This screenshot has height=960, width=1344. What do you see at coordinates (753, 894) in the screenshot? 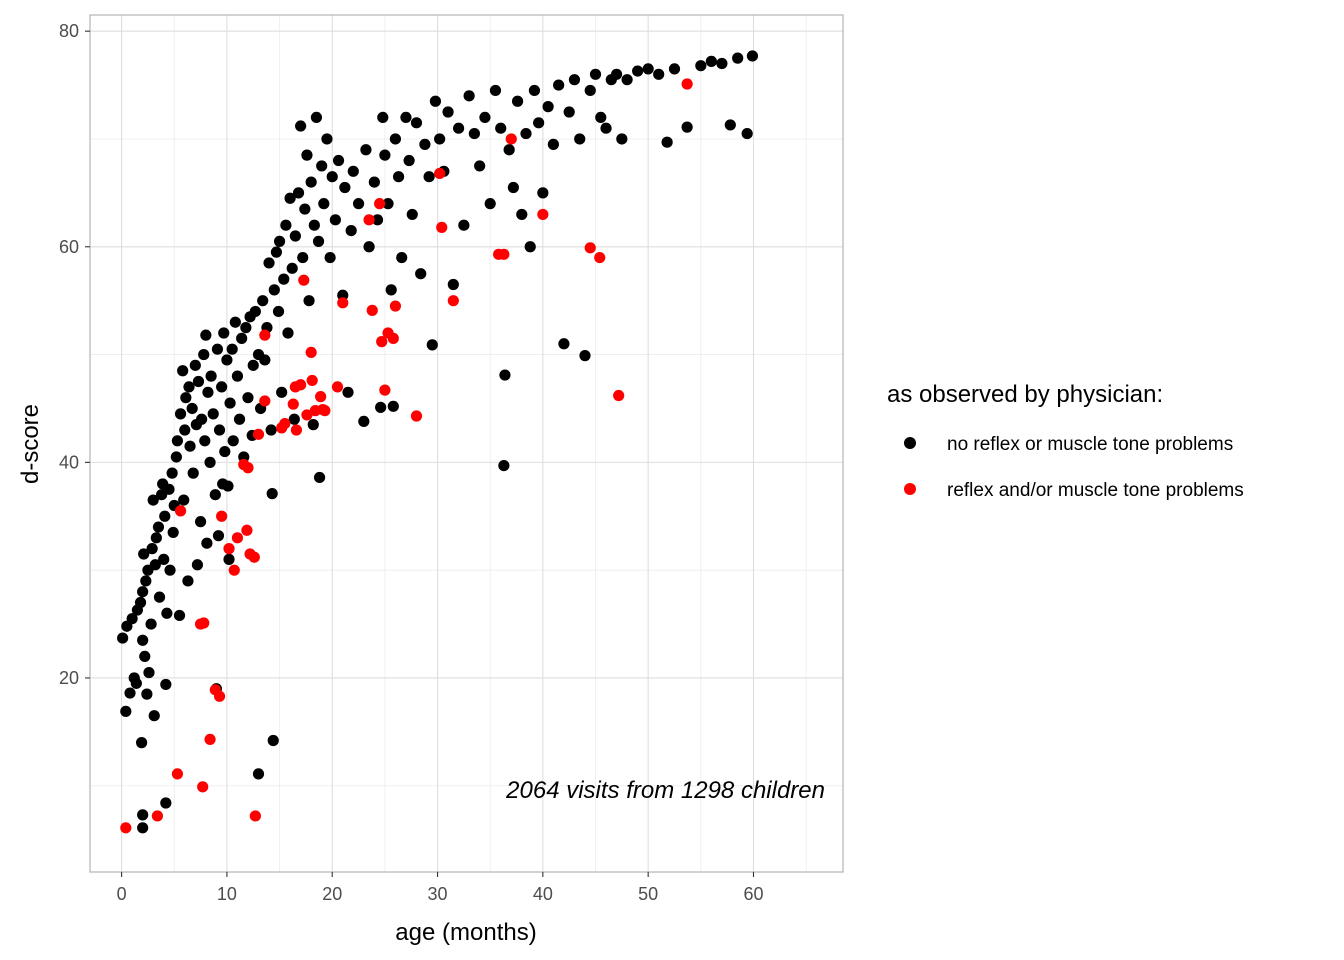
I see `x-tick-label: 60` at bounding box center [753, 894].